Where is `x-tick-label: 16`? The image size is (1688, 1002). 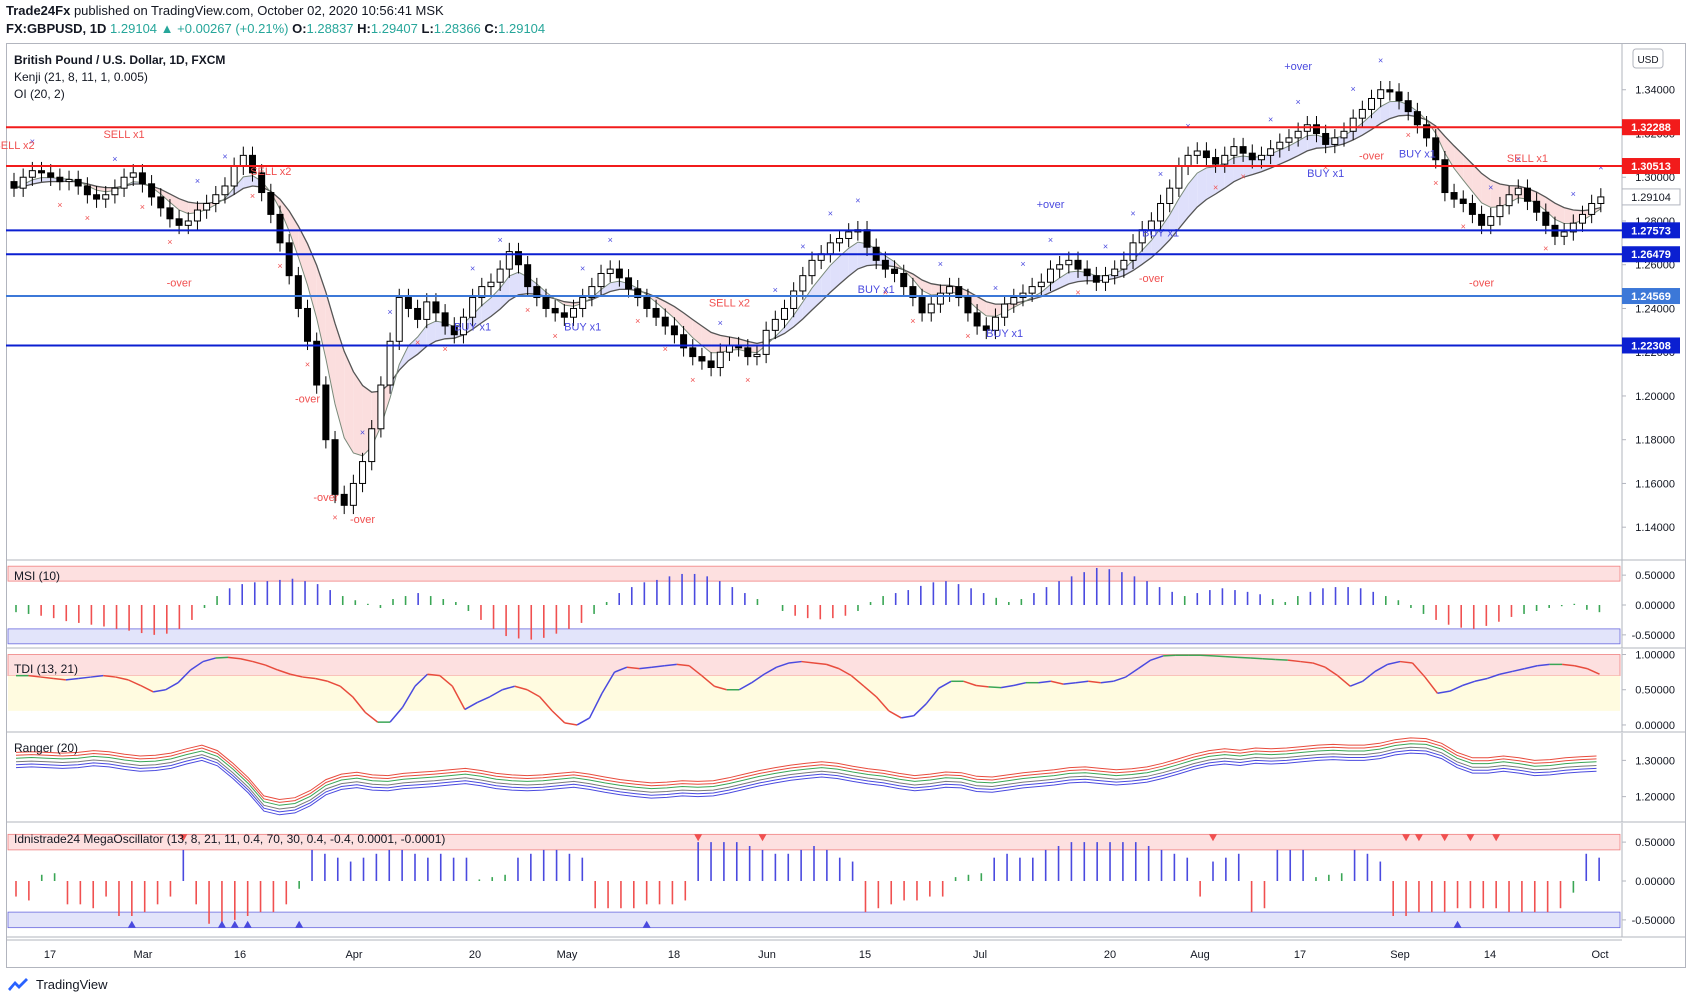 x-tick-label: 16 is located at coordinates (240, 955).